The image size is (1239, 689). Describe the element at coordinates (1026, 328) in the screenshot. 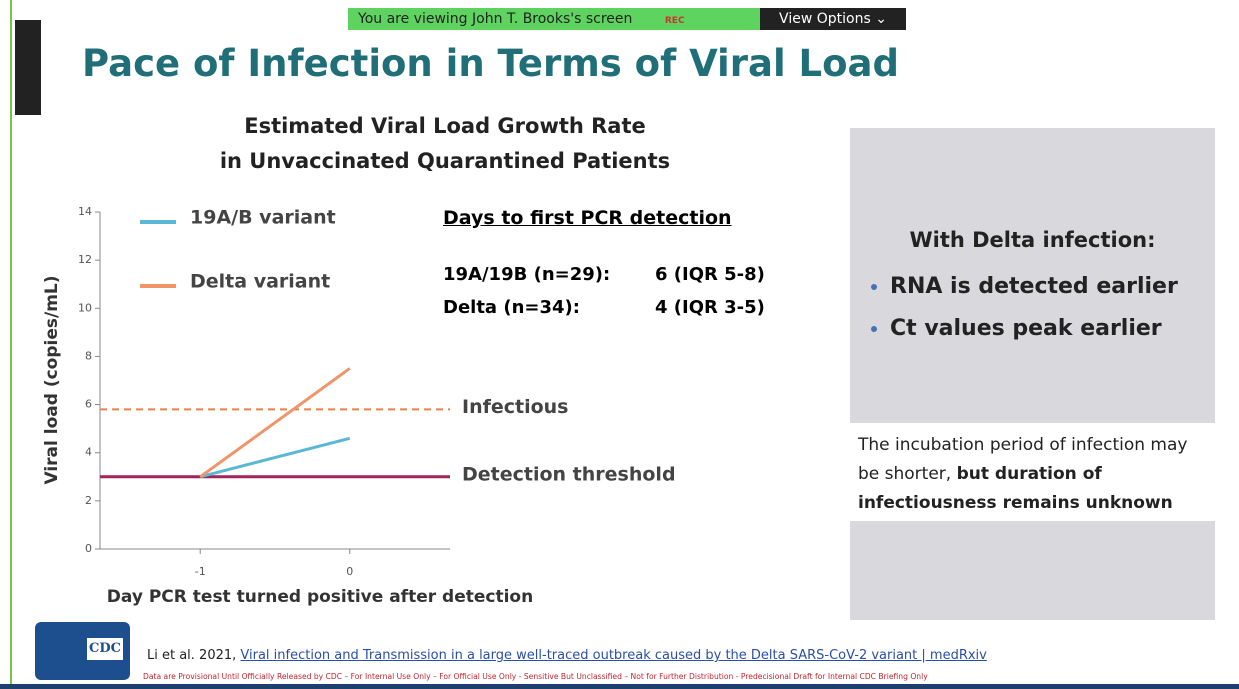

I see `bullet-text: Ct values peak earlier` at that location.